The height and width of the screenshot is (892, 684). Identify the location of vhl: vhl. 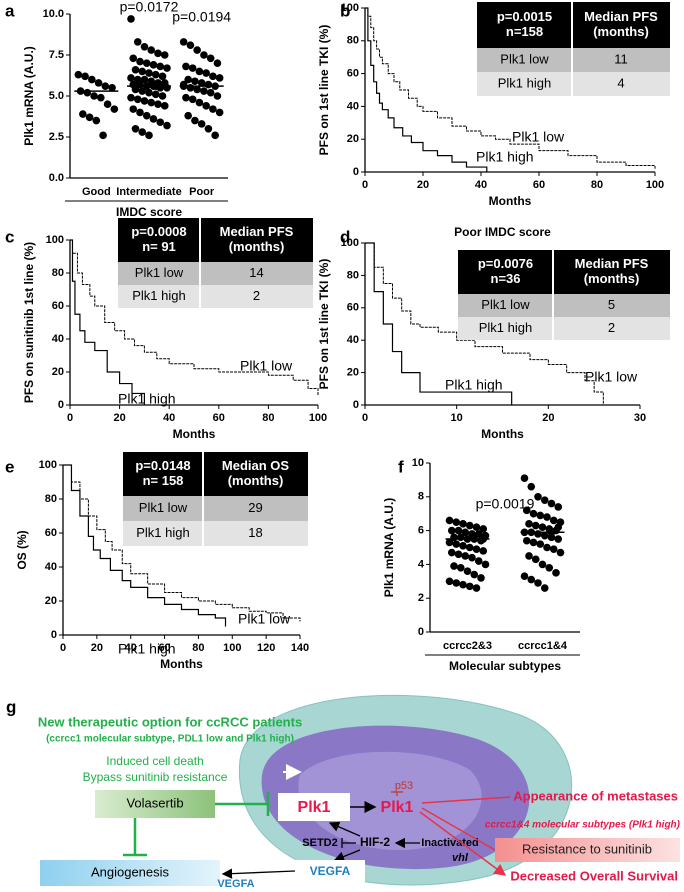
(460, 858).